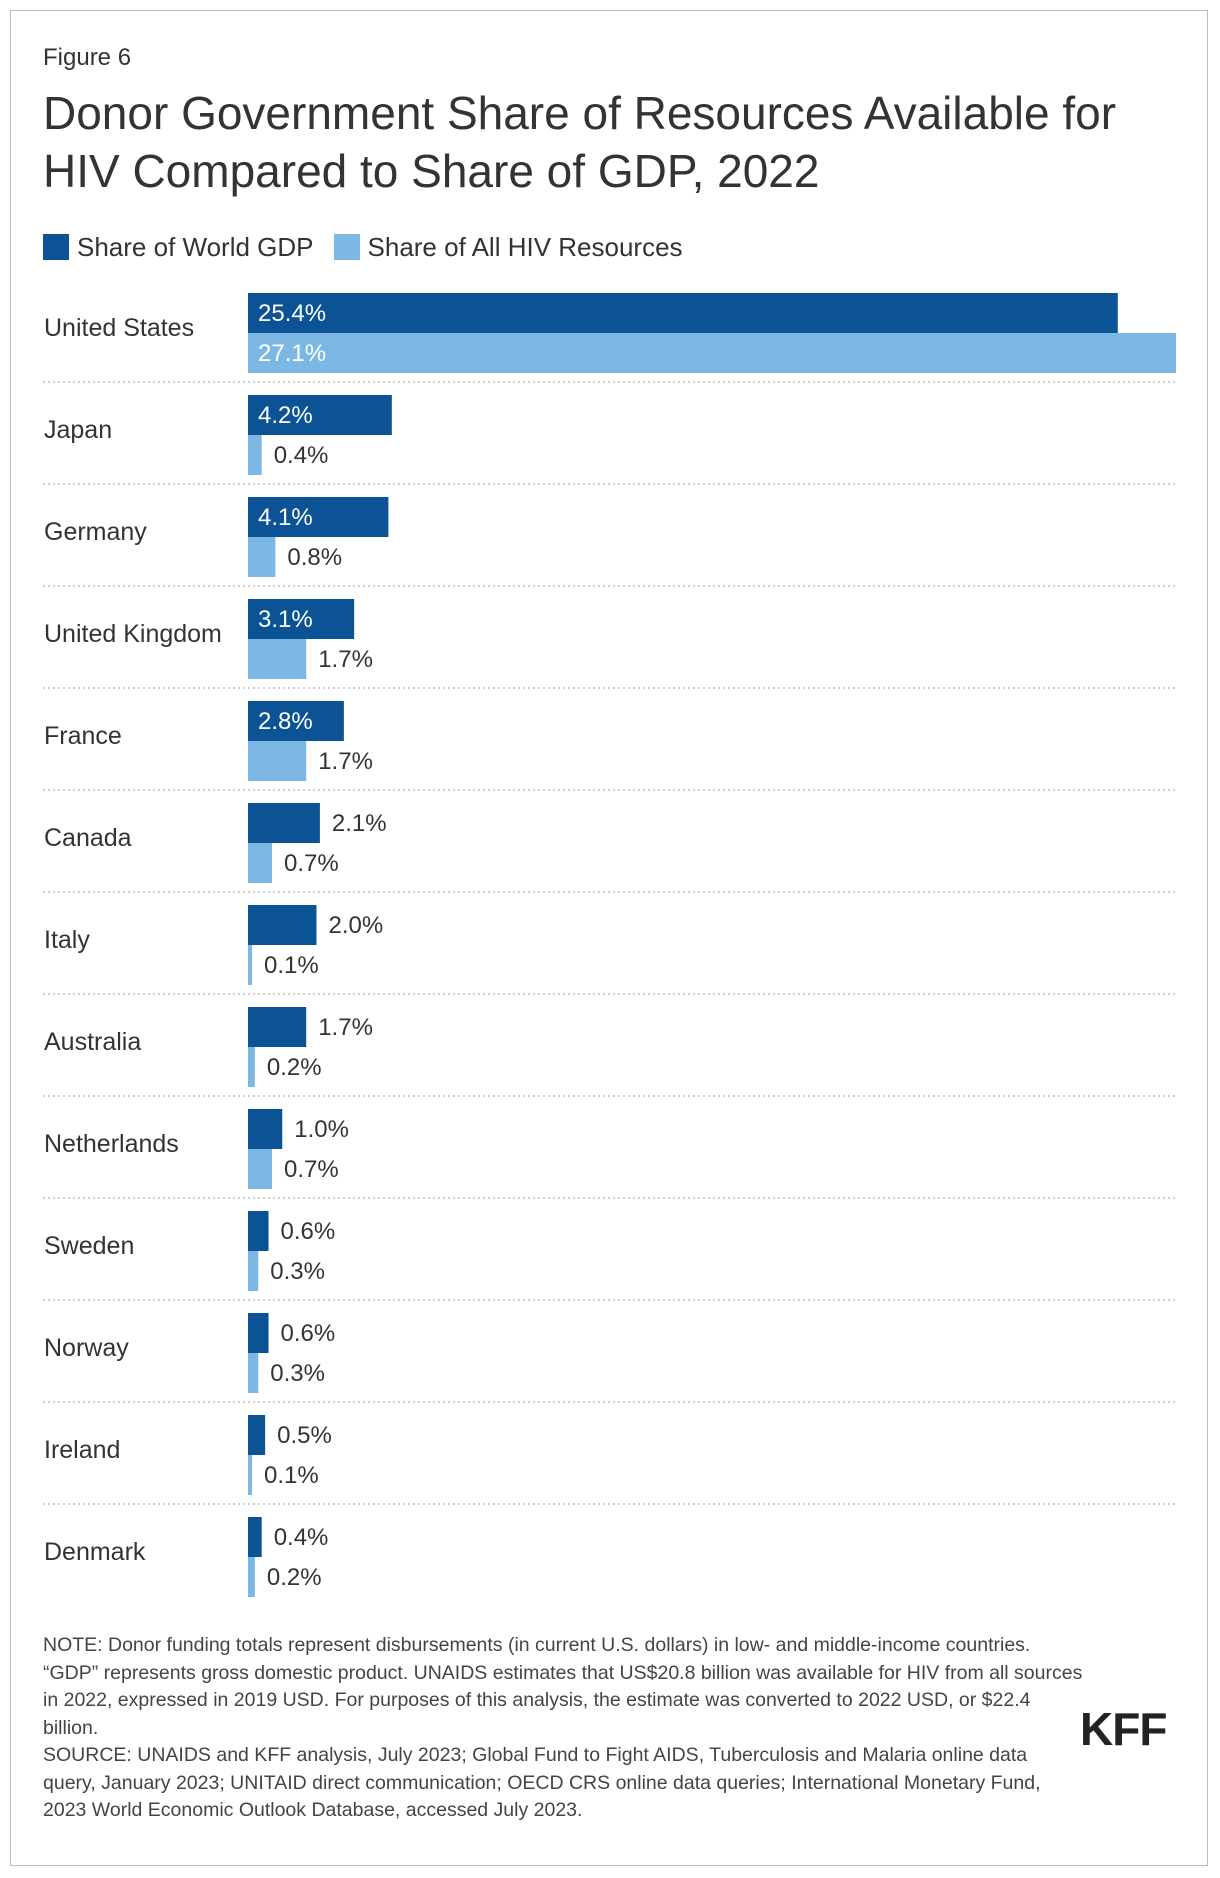 This screenshot has width=1220, height=1878. What do you see at coordinates (282, 925) in the screenshot?
I see `bar-gdp-italy` at bounding box center [282, 925].